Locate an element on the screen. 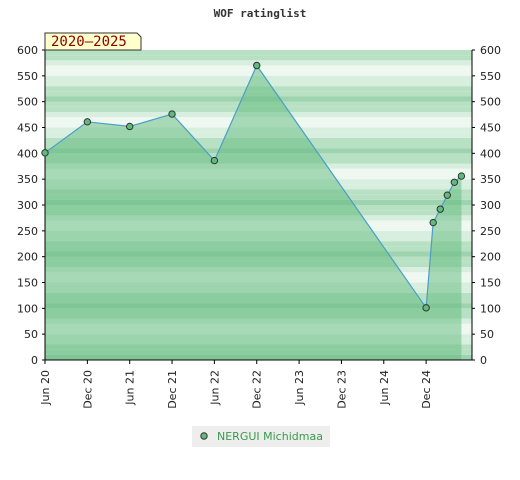 This screenshot has height=480, width=520. x-tick-label: Dec 20 is located at coordinates (87, 389).